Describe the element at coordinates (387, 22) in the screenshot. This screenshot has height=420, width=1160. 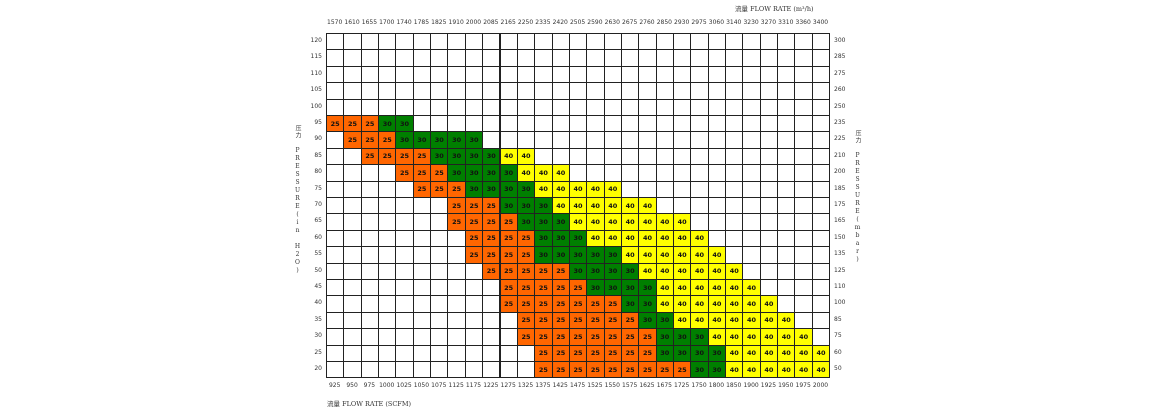
I see `top-tick-label: 1700` at that location.